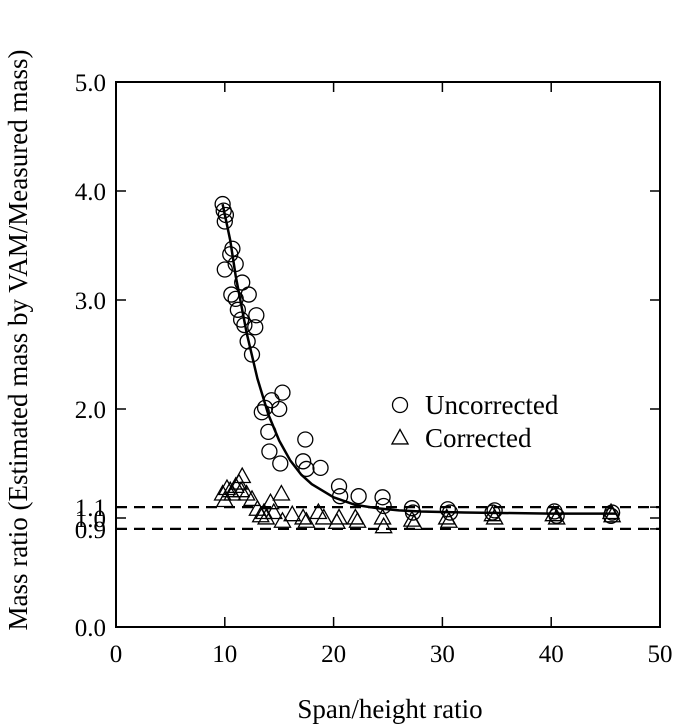 This screenshot has height=726, width=685. I want to click on legend-marker-circle, so click(400, 405).